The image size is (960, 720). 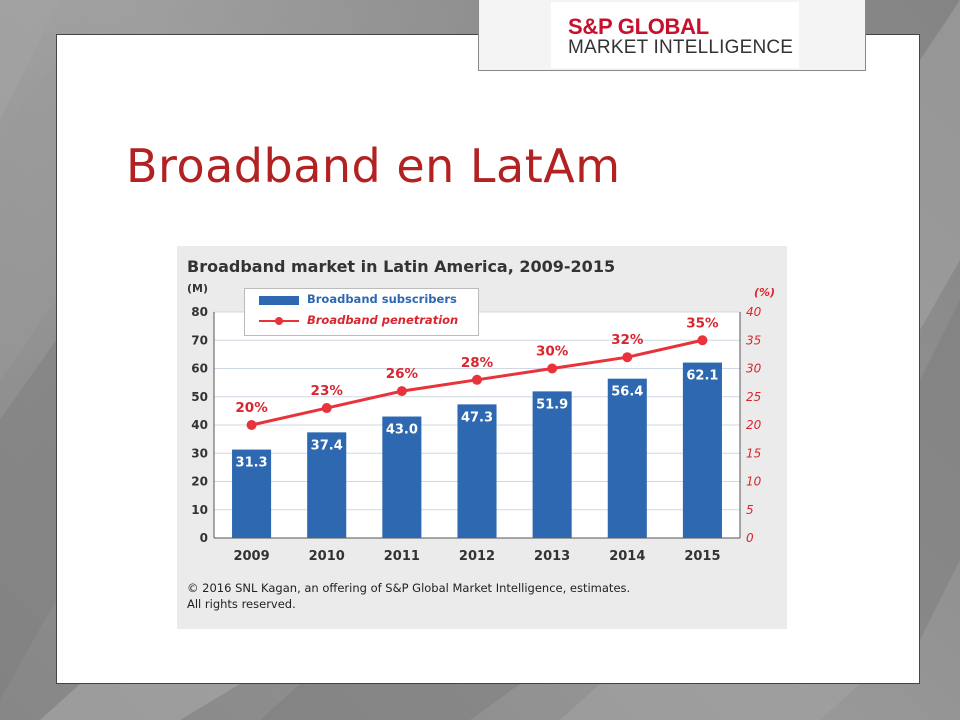 I want to click on y-tick-label-left: 30, so click(x=199, y=453).